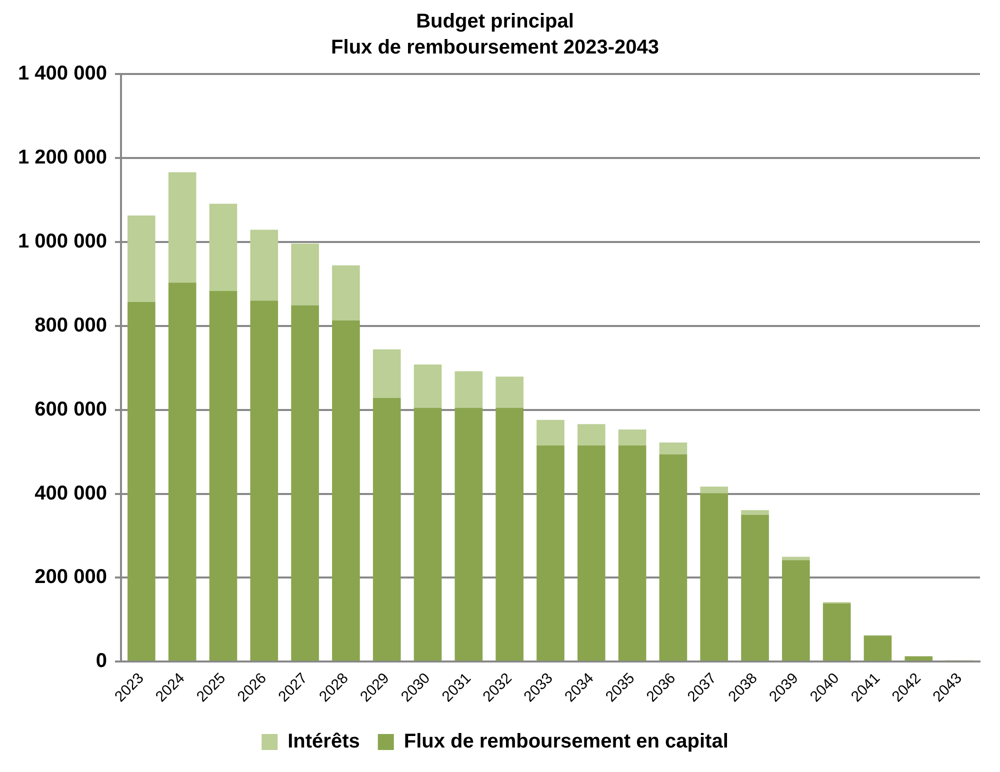  What do you see at coordinates (62, 157) in the screenshot?
I see `y-tick-label: 1 200 000` at bounding box center [62, 157].